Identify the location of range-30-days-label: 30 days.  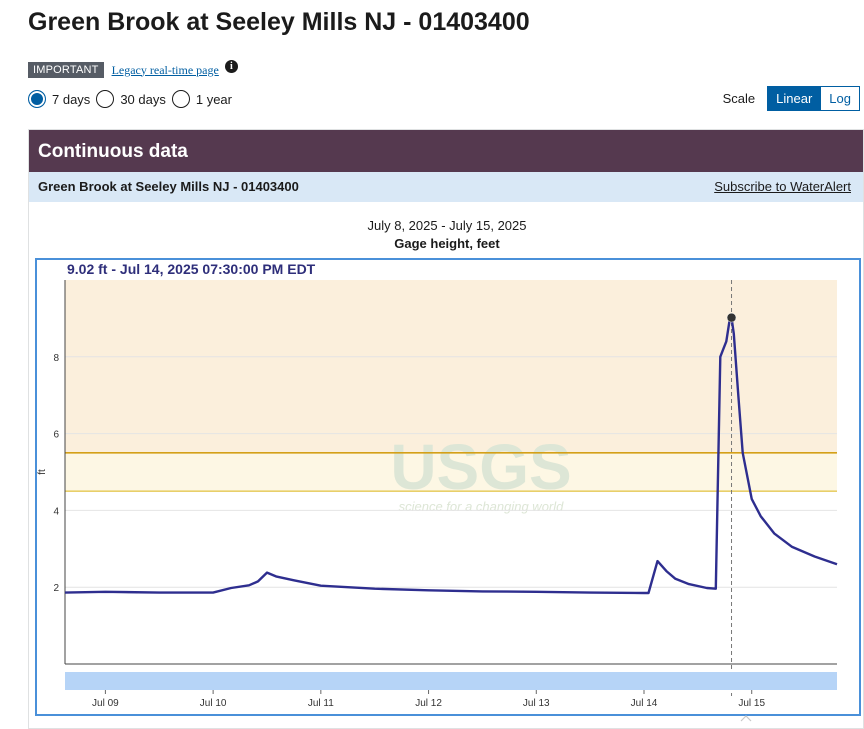
(143, 99).